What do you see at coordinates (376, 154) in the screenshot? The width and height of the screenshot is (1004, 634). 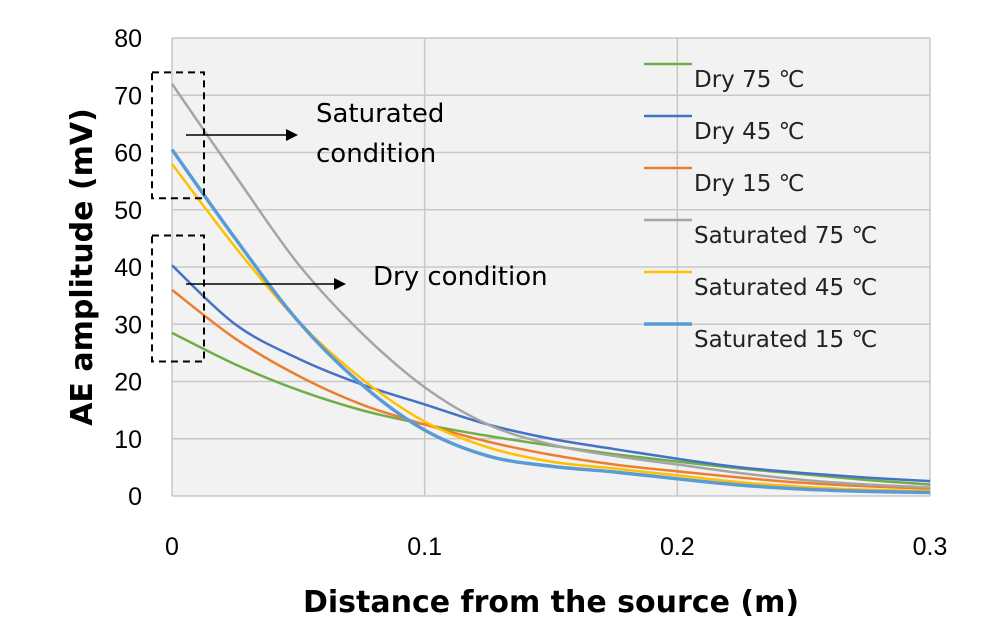 I see `saturated-annotation-line-2: condition` at bounding box center [376, 154].